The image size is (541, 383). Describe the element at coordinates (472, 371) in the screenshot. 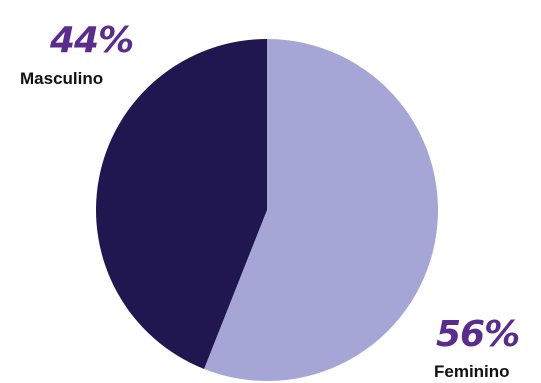

I see `feminino-category-label: Feminino` at that location.